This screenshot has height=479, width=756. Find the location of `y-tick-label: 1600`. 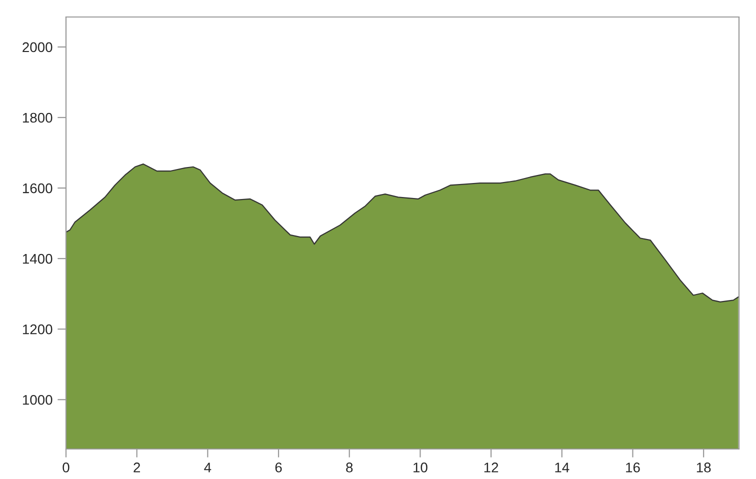

y-tick-label: 1600 is located at coordinates (37, 188).